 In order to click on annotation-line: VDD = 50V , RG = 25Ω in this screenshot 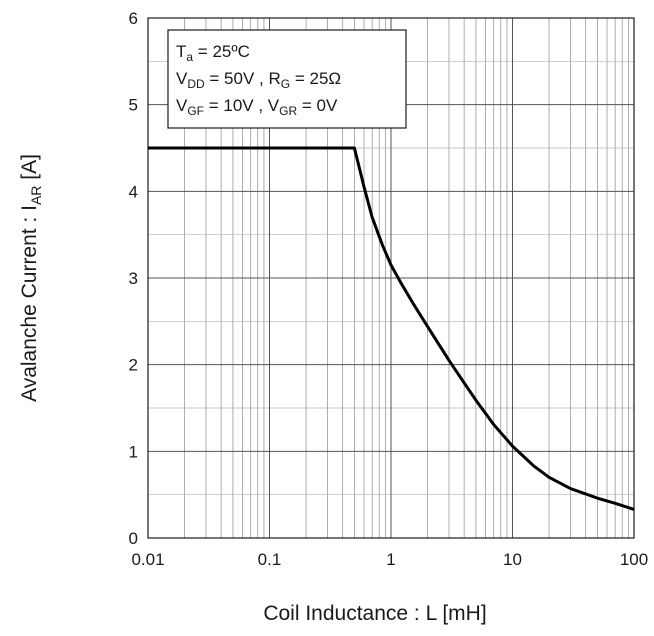, I will do `click(258, 80)`.